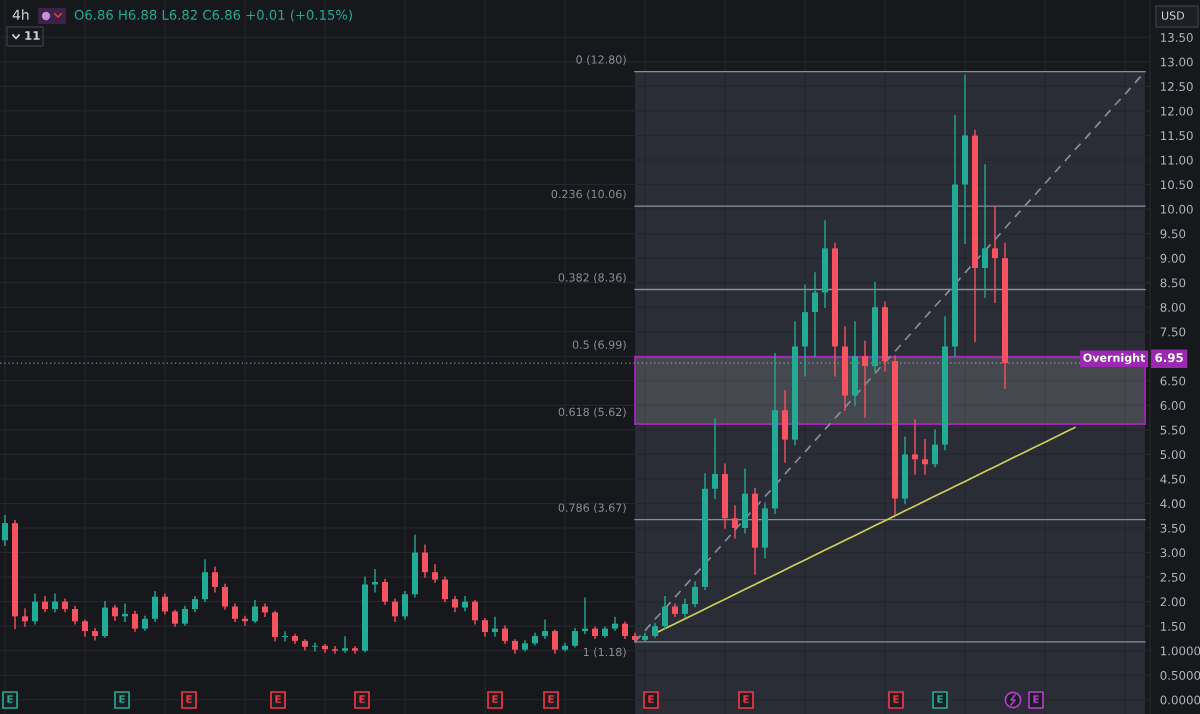 Image resolution: width=1200 pixels, height=714 pixels. Describe the element at coordinates (1173, 504) in the screenshot. I see `y-tick-label: 4.00` at that location.